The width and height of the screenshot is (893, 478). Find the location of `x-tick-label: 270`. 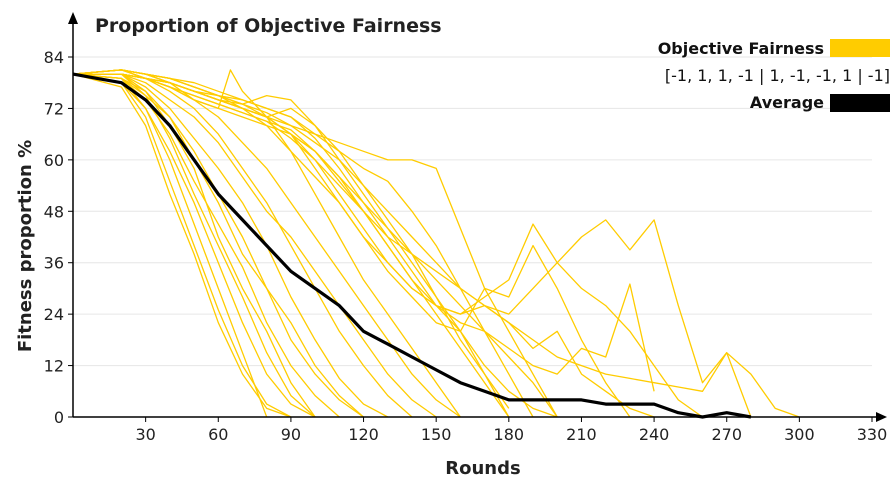

x-tick-label: 270 is located at coordinates (726, 434).